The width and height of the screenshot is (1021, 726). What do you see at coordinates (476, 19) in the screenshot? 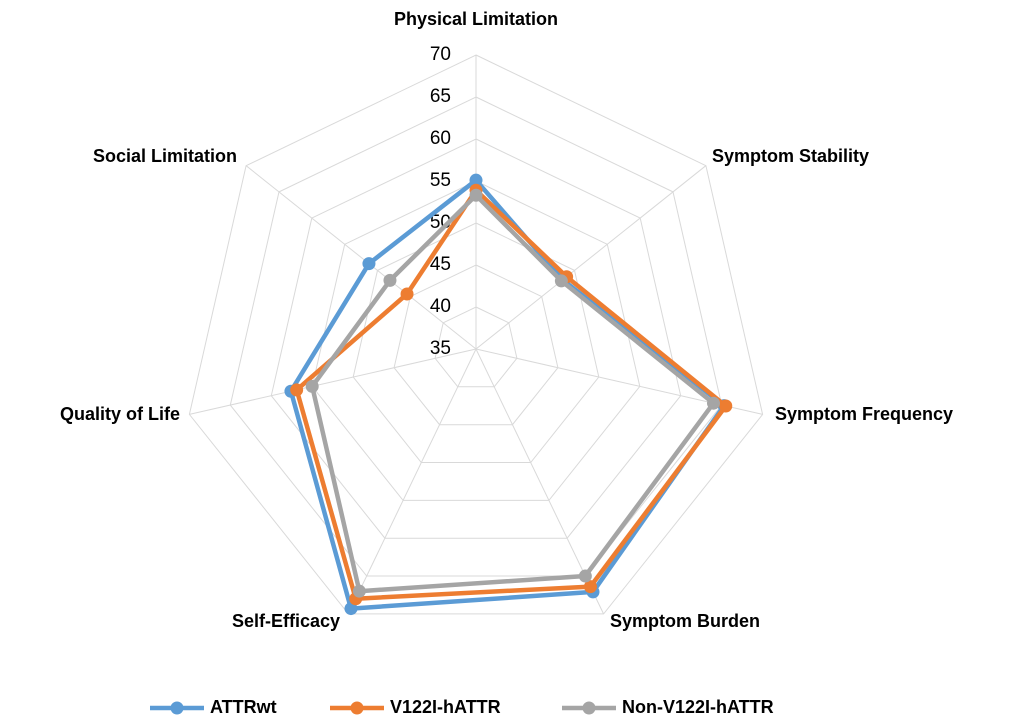
I see `category-label: Physical Limitation` at bounding box center [476, 19].